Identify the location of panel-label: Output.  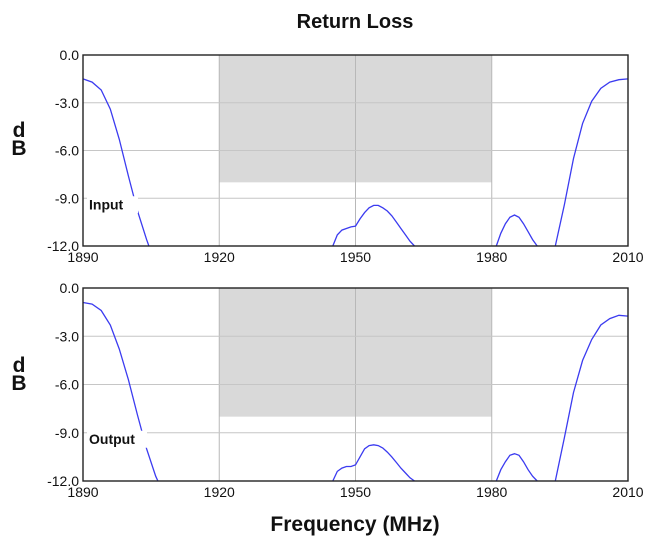
(112, 439).